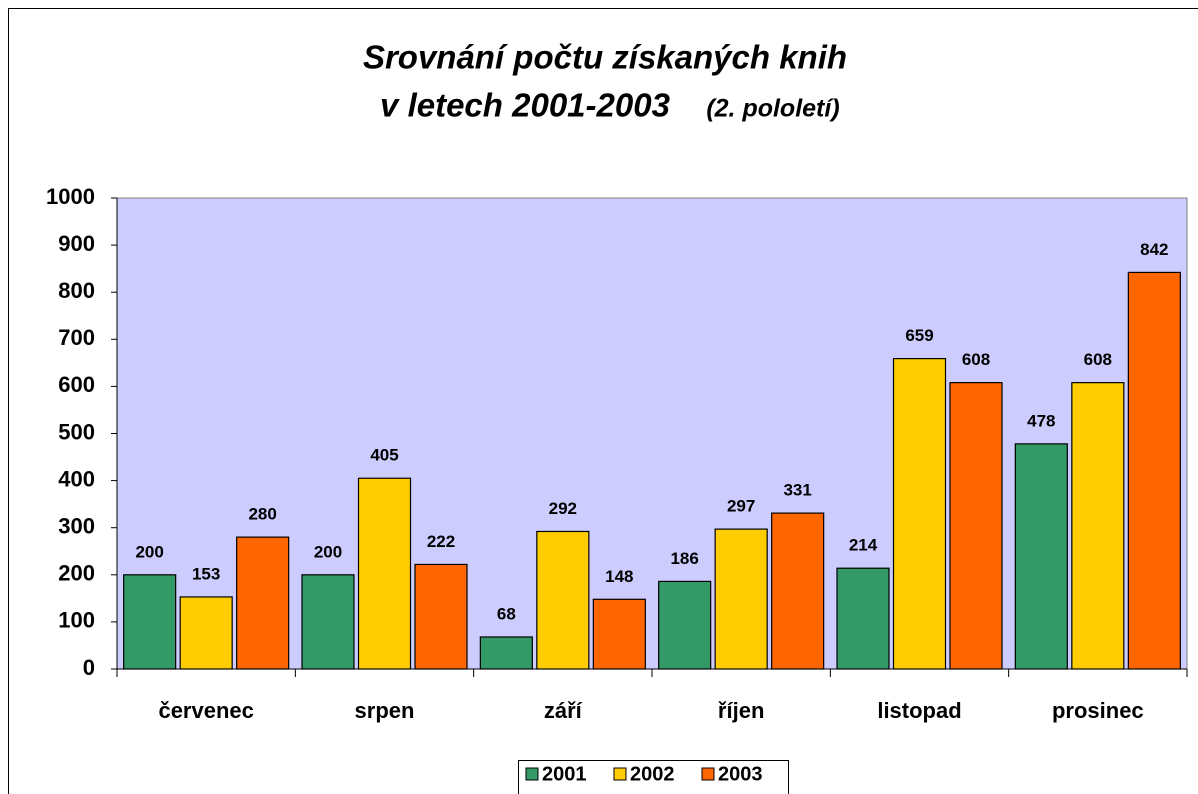 This screenshot has width=1198, height=794. I want to click on chart-title: v letech 2001-2003, so click(525, 105).